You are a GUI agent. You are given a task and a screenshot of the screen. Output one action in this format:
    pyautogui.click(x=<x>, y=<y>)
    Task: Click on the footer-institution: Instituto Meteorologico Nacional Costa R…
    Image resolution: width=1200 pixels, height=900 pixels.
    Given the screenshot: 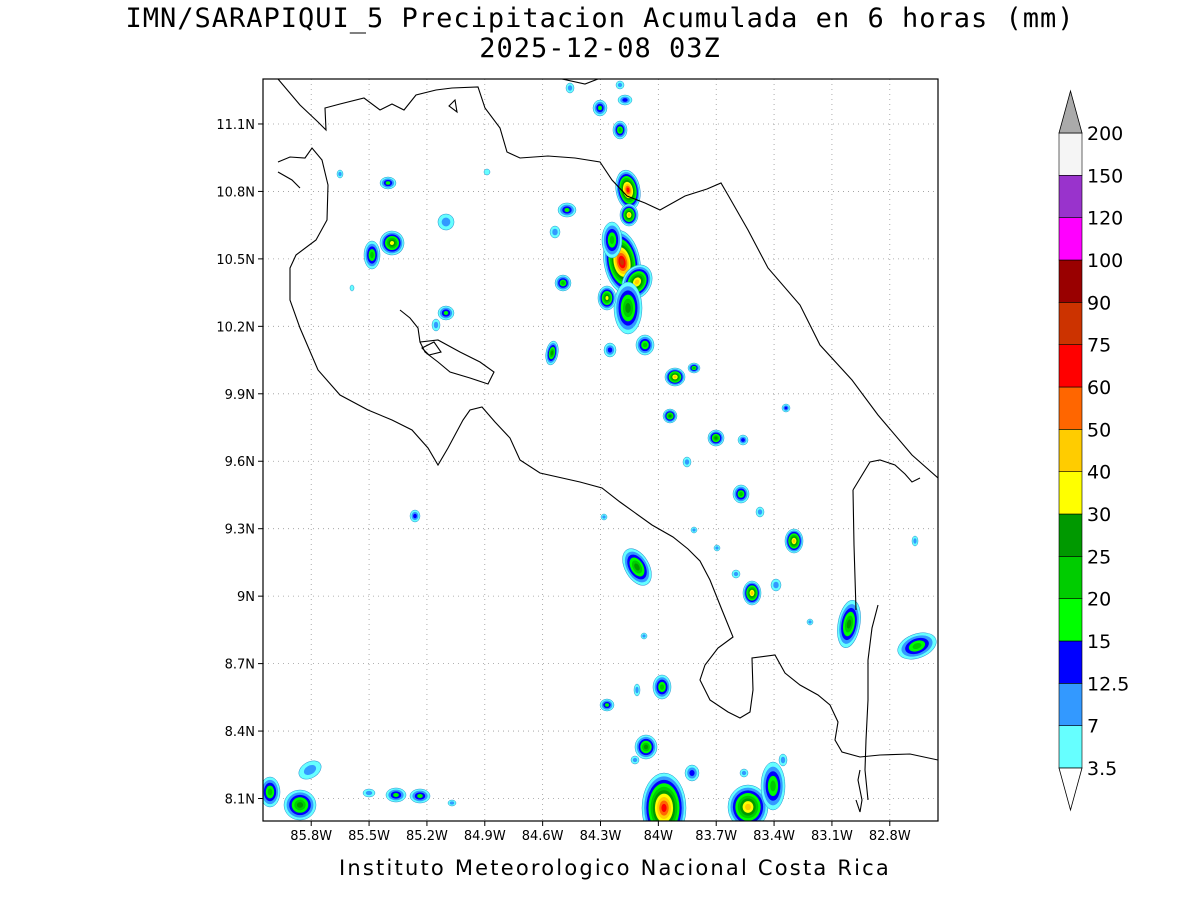 What is the action you would take?
    pyautogui.click(x=615, y=868)
    